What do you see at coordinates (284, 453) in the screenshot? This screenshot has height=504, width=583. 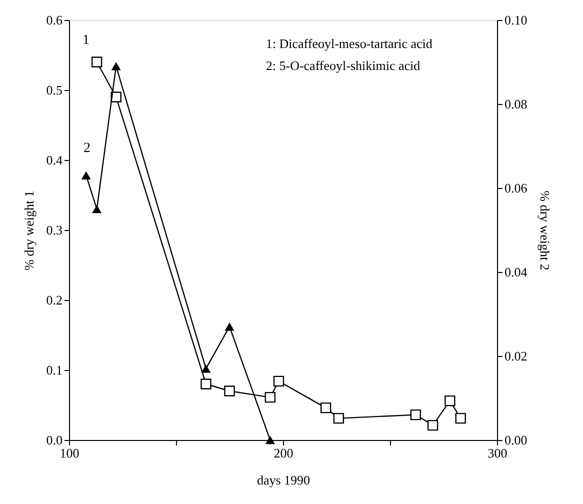 I see `x-tick-label: 200` at bounding box center [284, 453].